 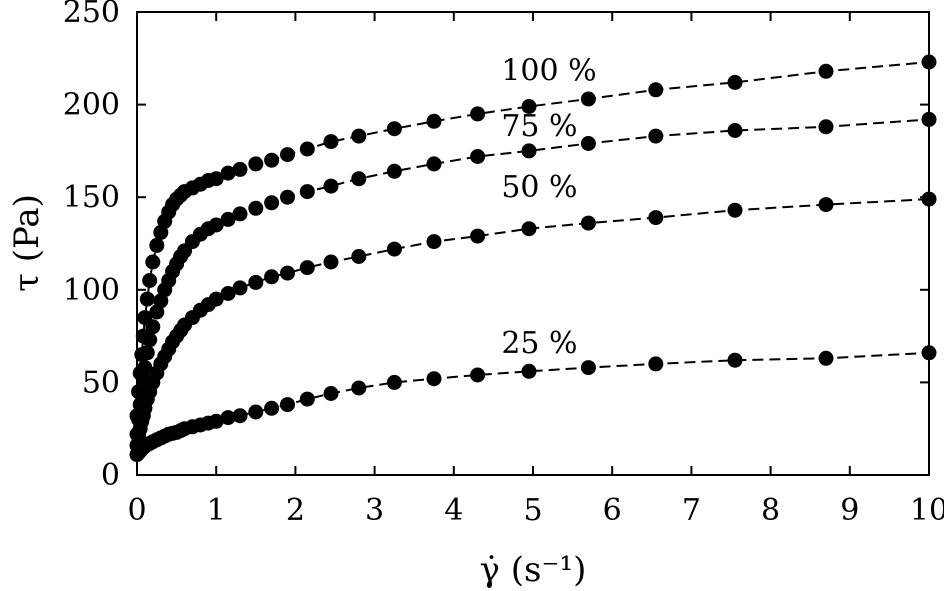 I want to click on series-label: 100 %, so click(x=548, y=71).